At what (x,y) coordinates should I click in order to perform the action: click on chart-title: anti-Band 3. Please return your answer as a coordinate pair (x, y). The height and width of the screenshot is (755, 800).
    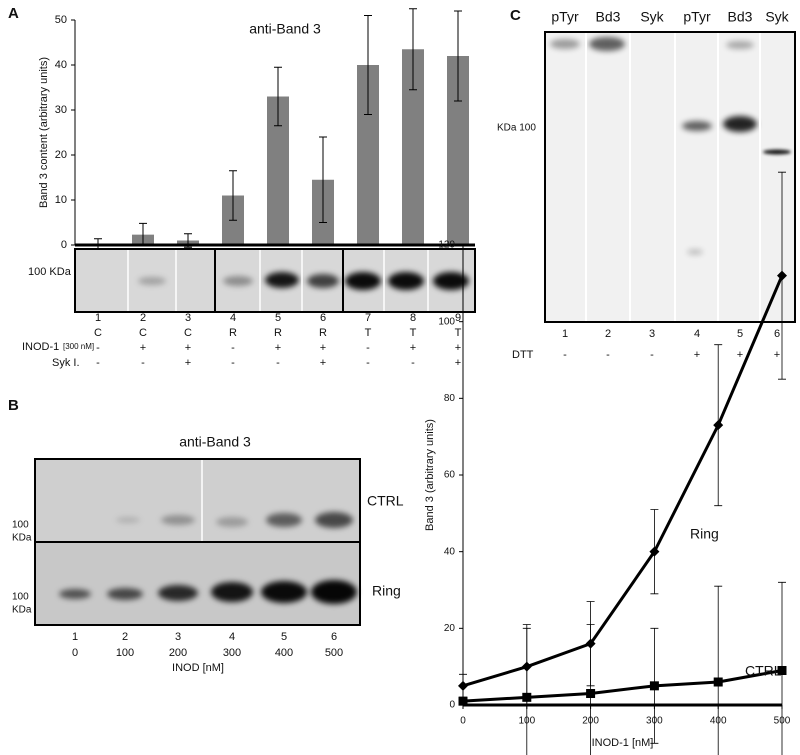
    Looking at the image, I should click on (285, 29).